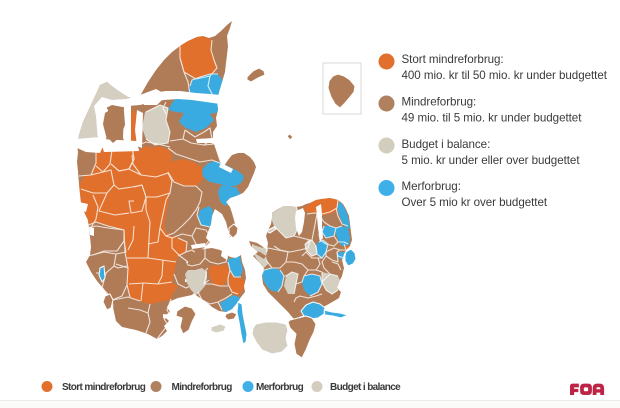  Describe the element at coordinates (439, 102) in the screenshot. I see `svg-text: Mindreforbrug:` at that location.